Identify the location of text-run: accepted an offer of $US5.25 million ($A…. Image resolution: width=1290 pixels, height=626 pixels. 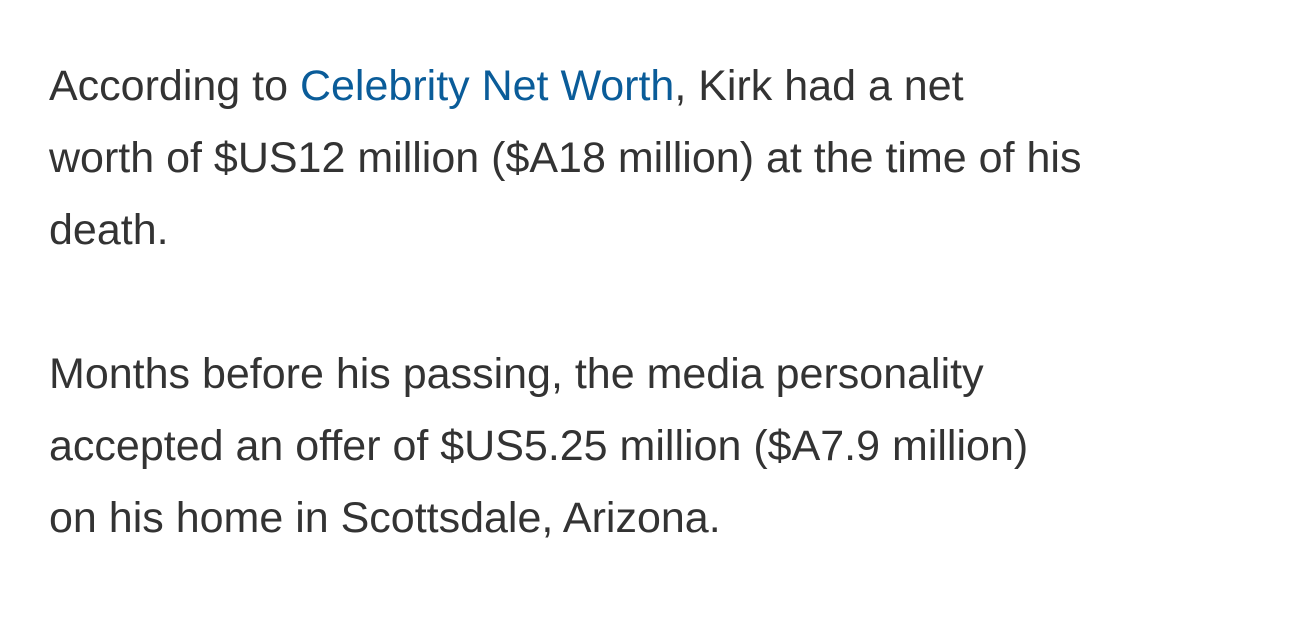
(539, 446).